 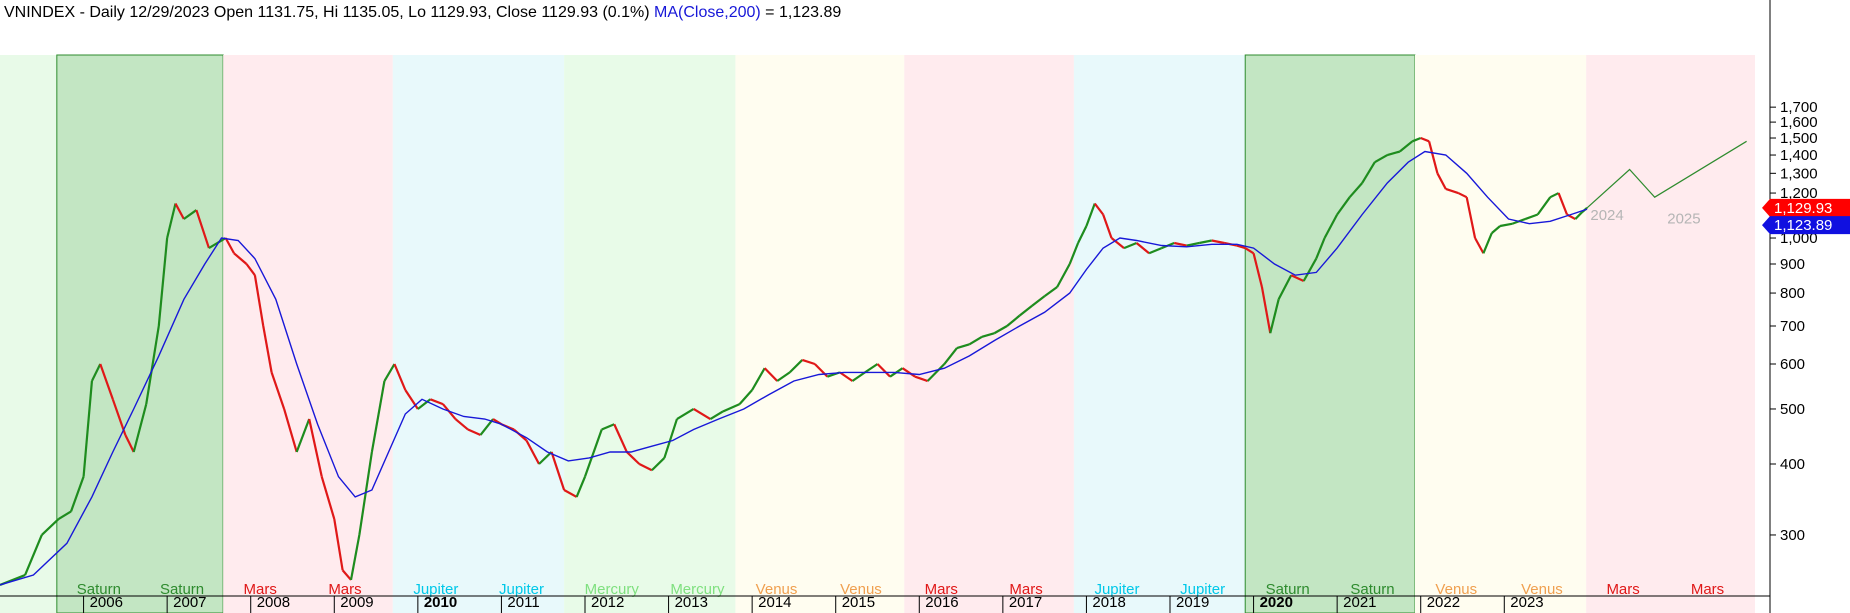 I want to click on header-close-label: Close, so click(x=516, y=12).